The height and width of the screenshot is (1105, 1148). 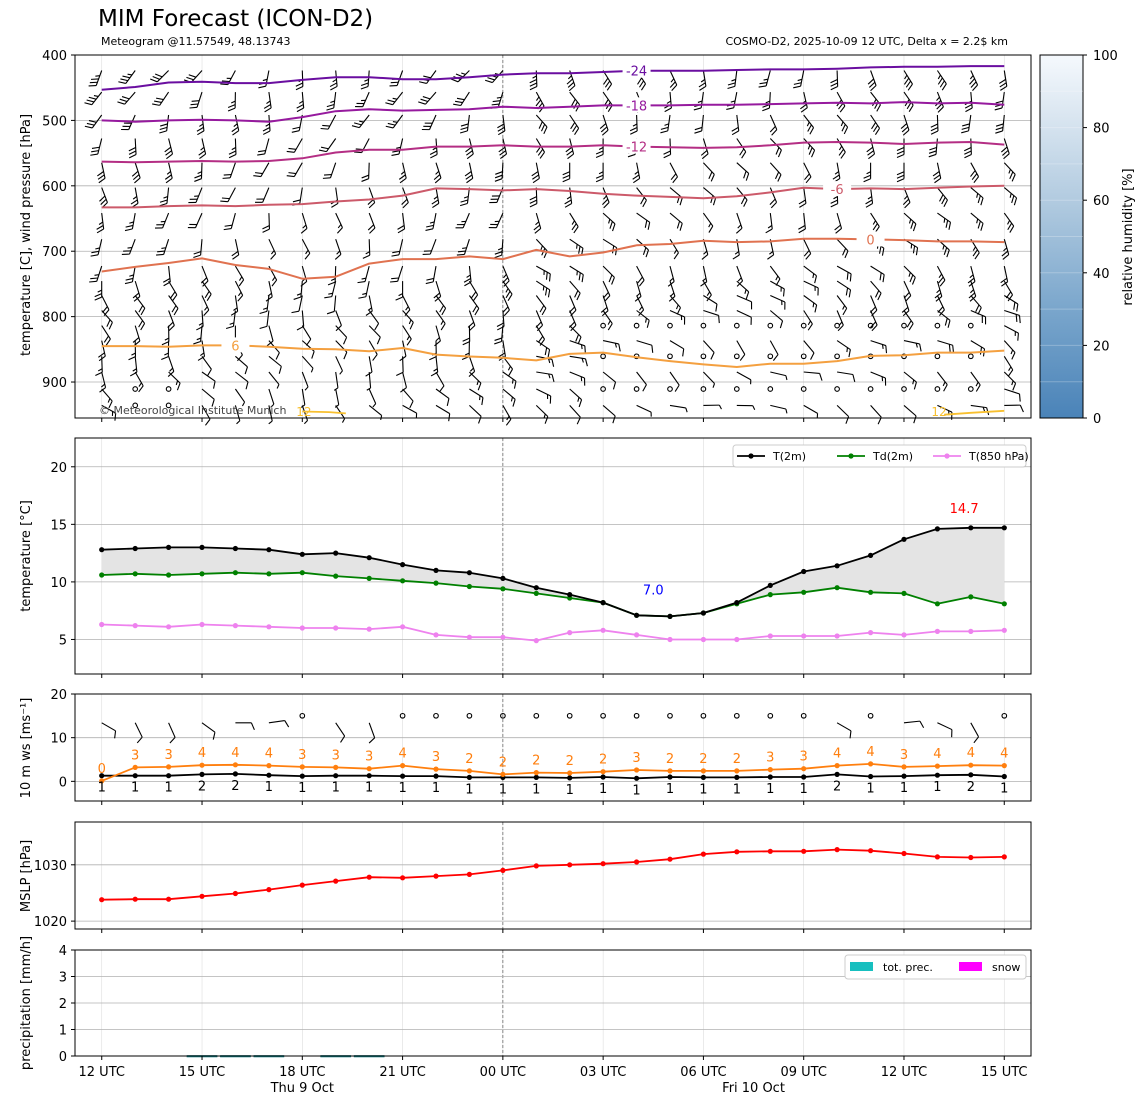 What do you see at coordinates (861, 966) in the screenshot?
I see `legend-swatch` at bounding box center [861, 966].